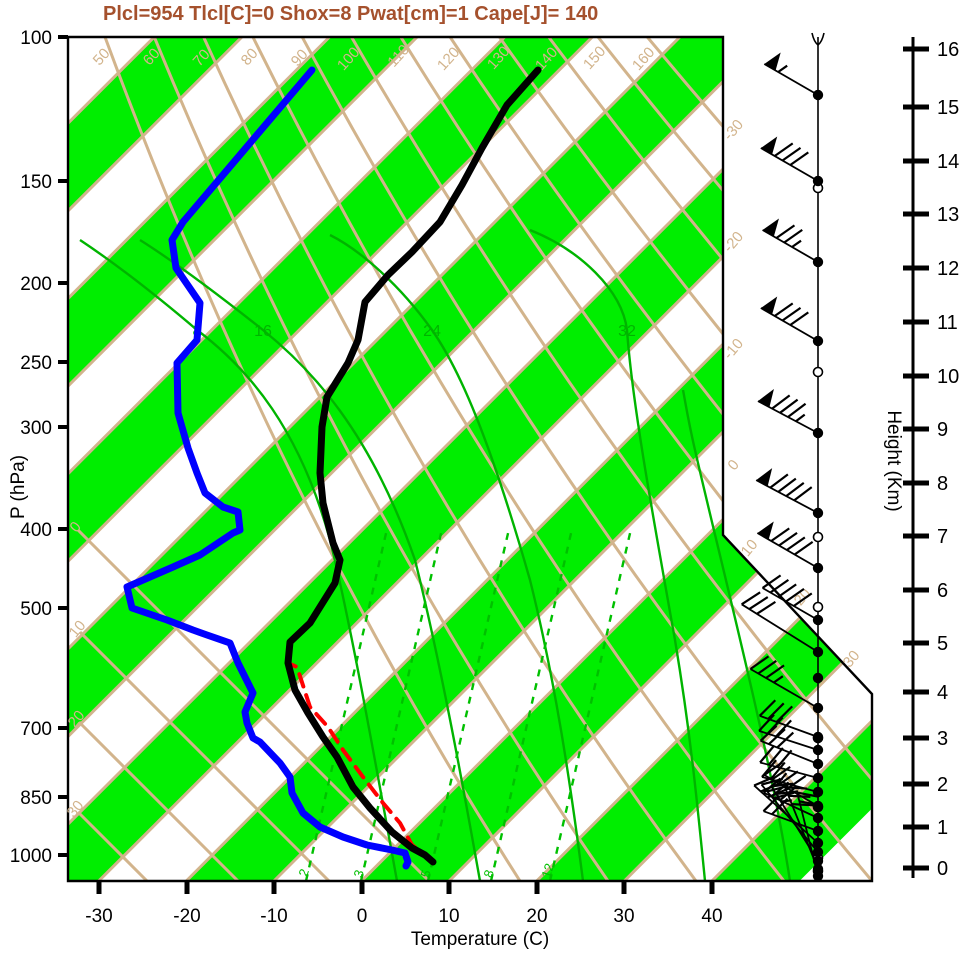 This screenshot has width=961, height=957. What do you see at coordinates (948, 269) in the screenshot?
I see `height-tick-label: 12` at bounding box center [948, 269].